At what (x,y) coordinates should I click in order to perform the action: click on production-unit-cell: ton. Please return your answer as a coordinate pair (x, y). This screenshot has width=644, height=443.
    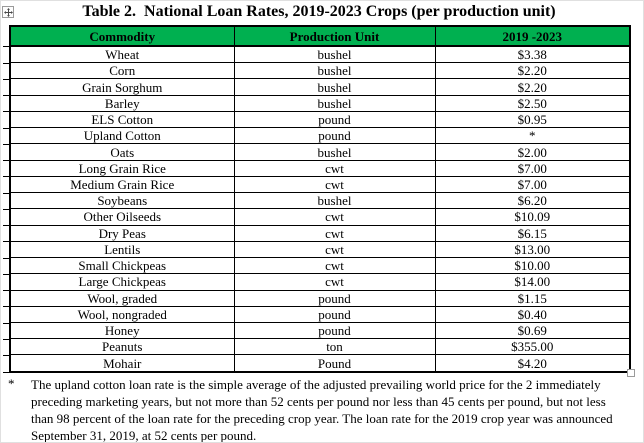
    Looking at the image, I should click on (334, 347).